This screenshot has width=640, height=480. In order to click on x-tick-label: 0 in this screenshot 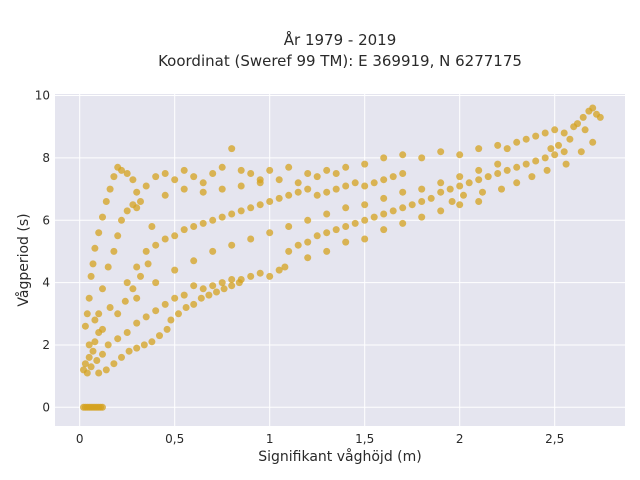, I will do `click(80, 439)`.